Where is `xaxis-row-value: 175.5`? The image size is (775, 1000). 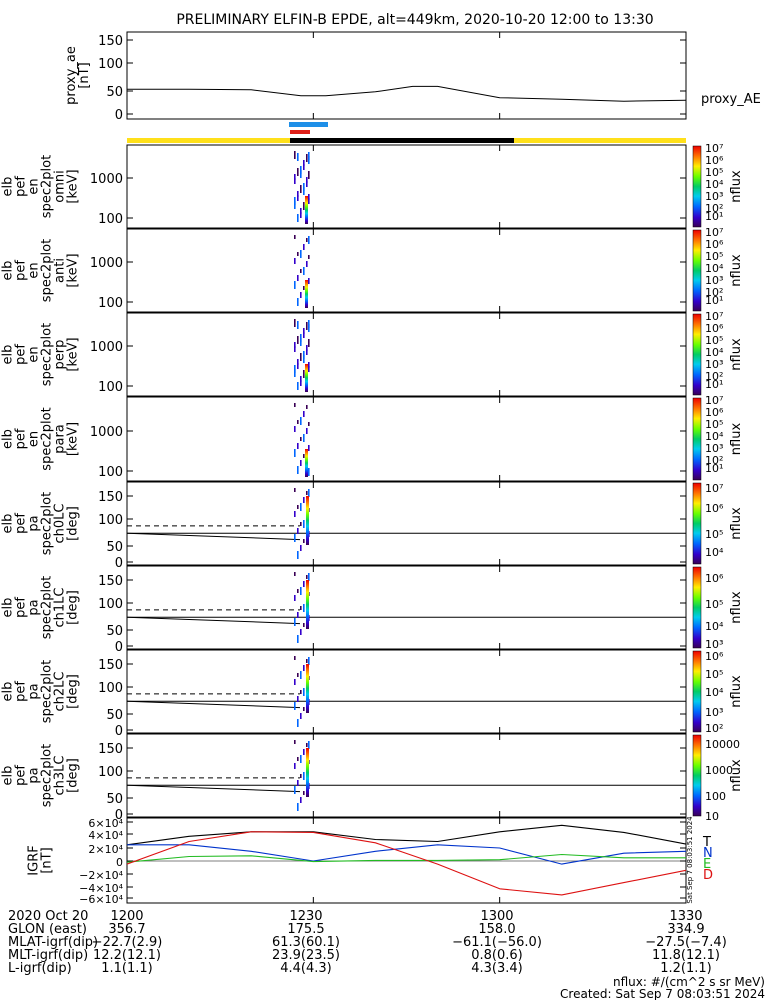
xaxis-row-value: 175.5 is located at coordinates (305, 929).